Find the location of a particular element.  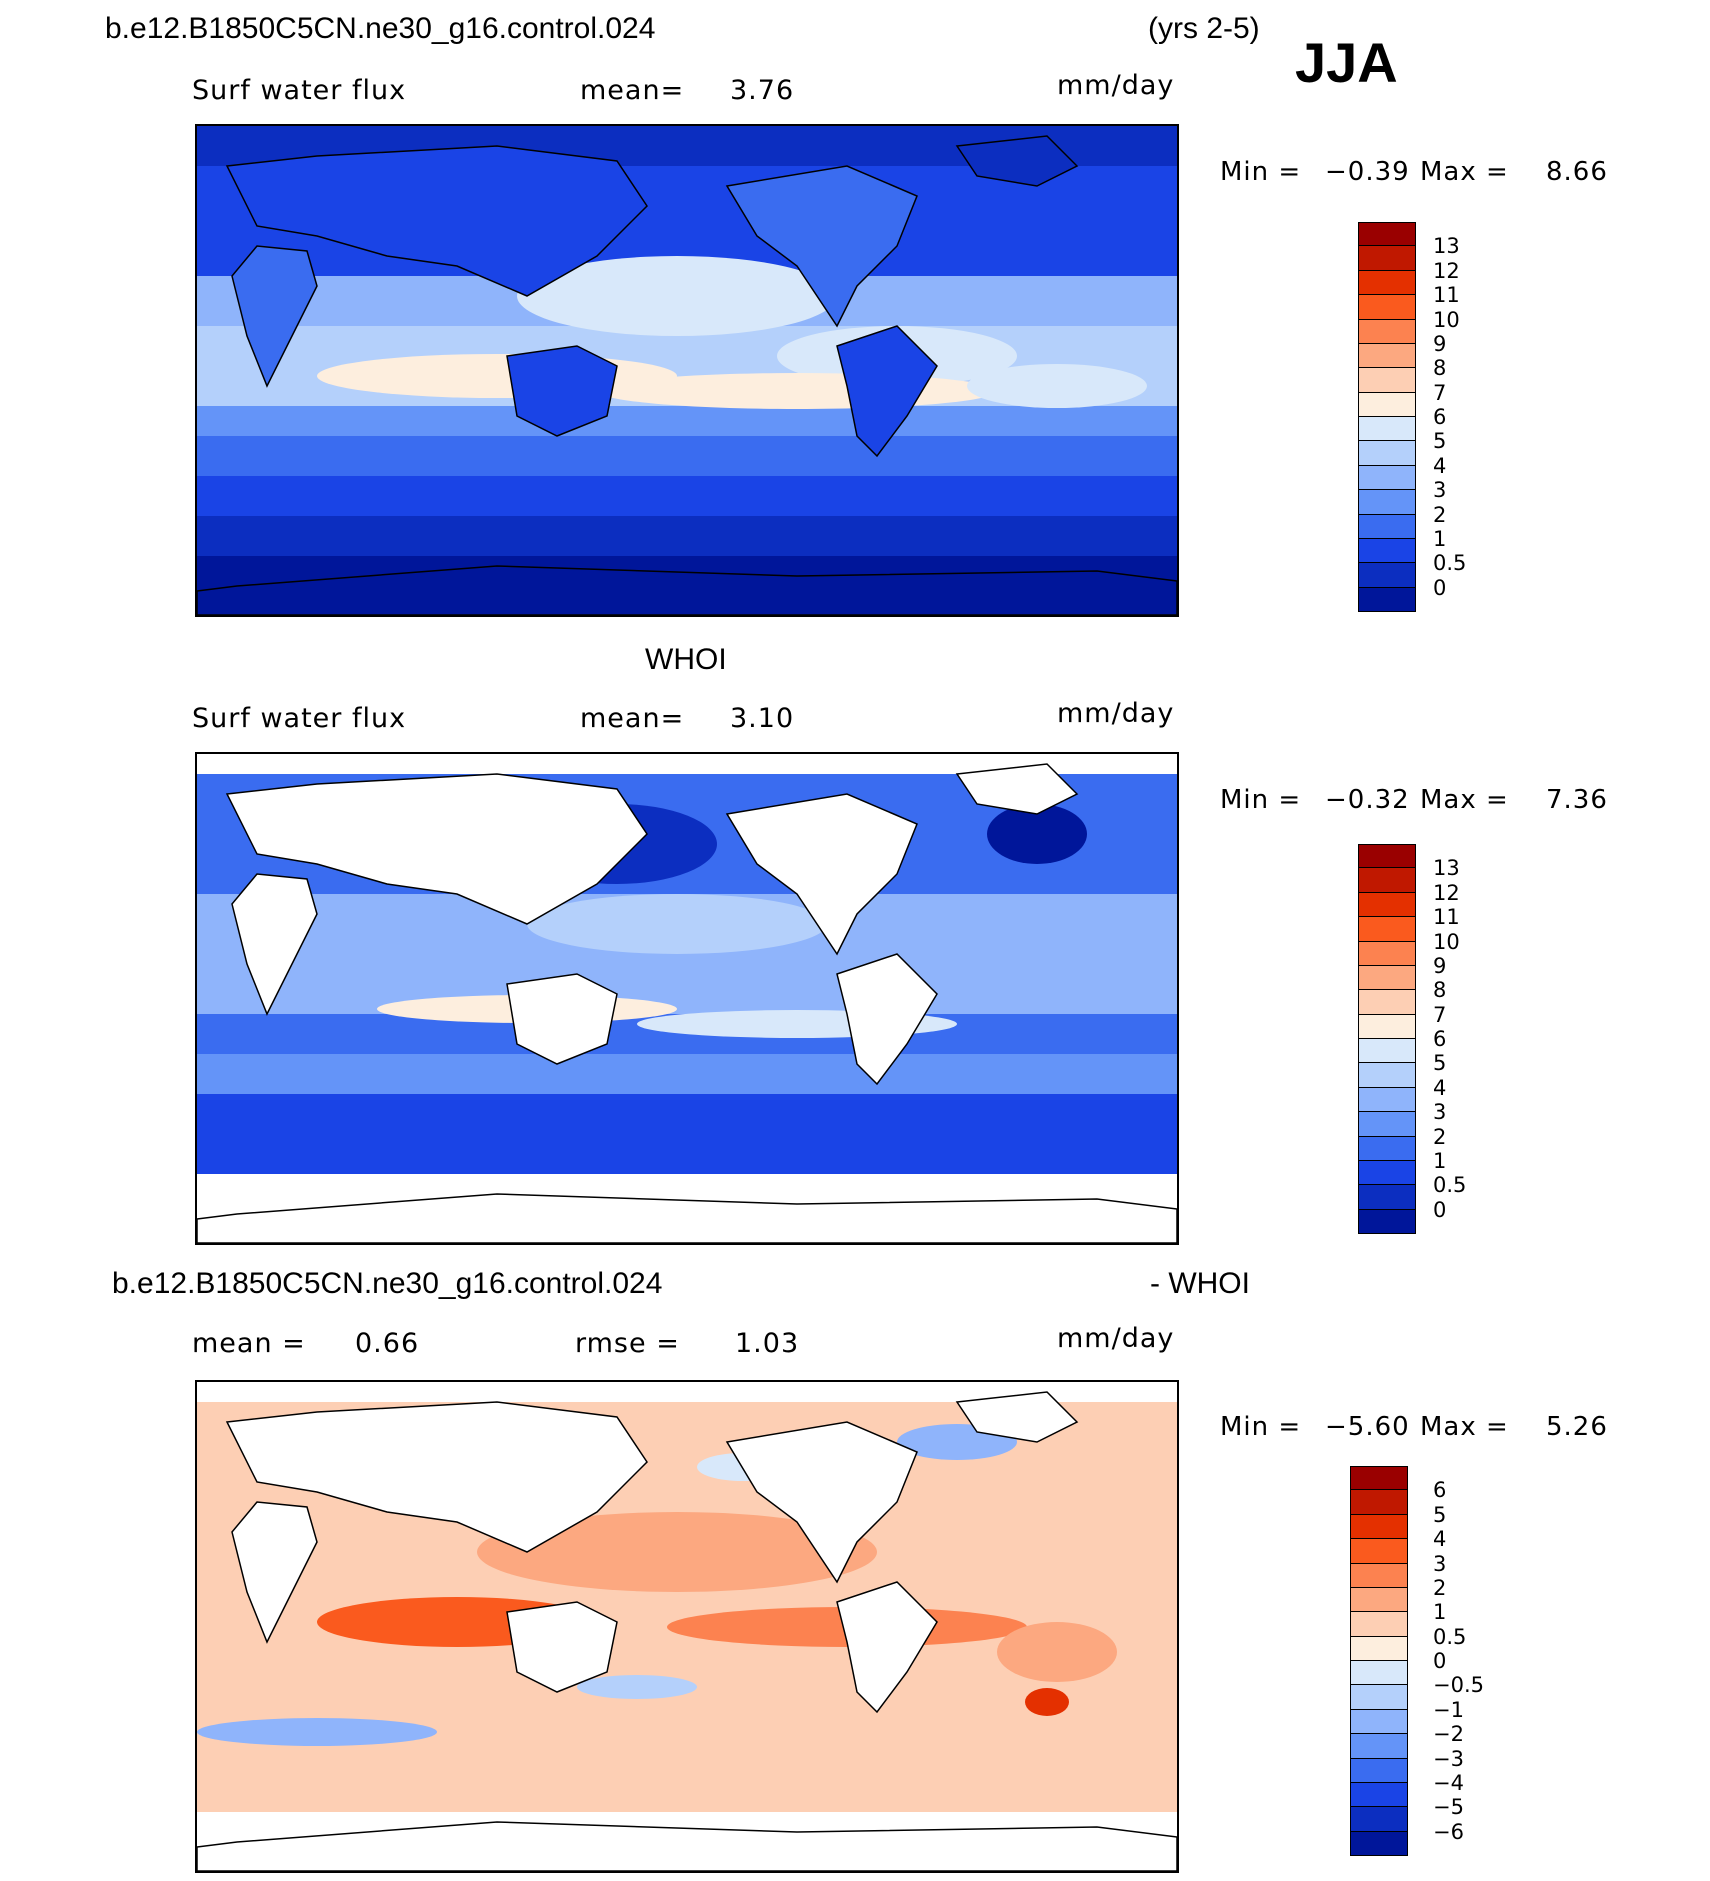

colorbar-diff-labels: 6 5 4 3 2 1 0.5 0 −0.5 −1 −2 −3 −4 −5 −6 is located at coordinates (1473, 1661).